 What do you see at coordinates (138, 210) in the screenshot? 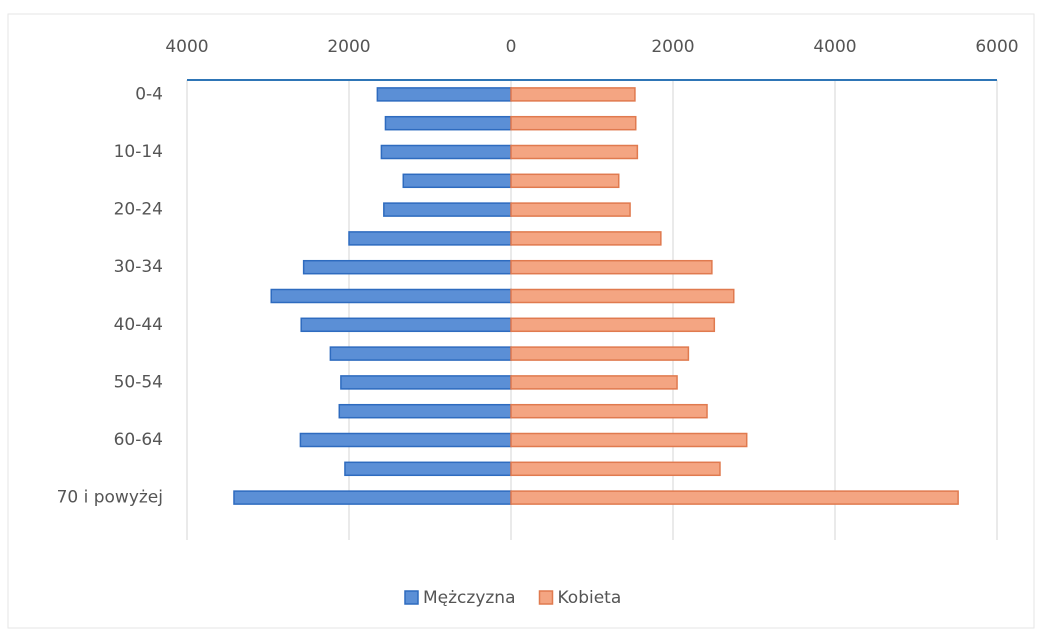
I see `y-tick-label: 20-24` at bounding box center [138, 210].